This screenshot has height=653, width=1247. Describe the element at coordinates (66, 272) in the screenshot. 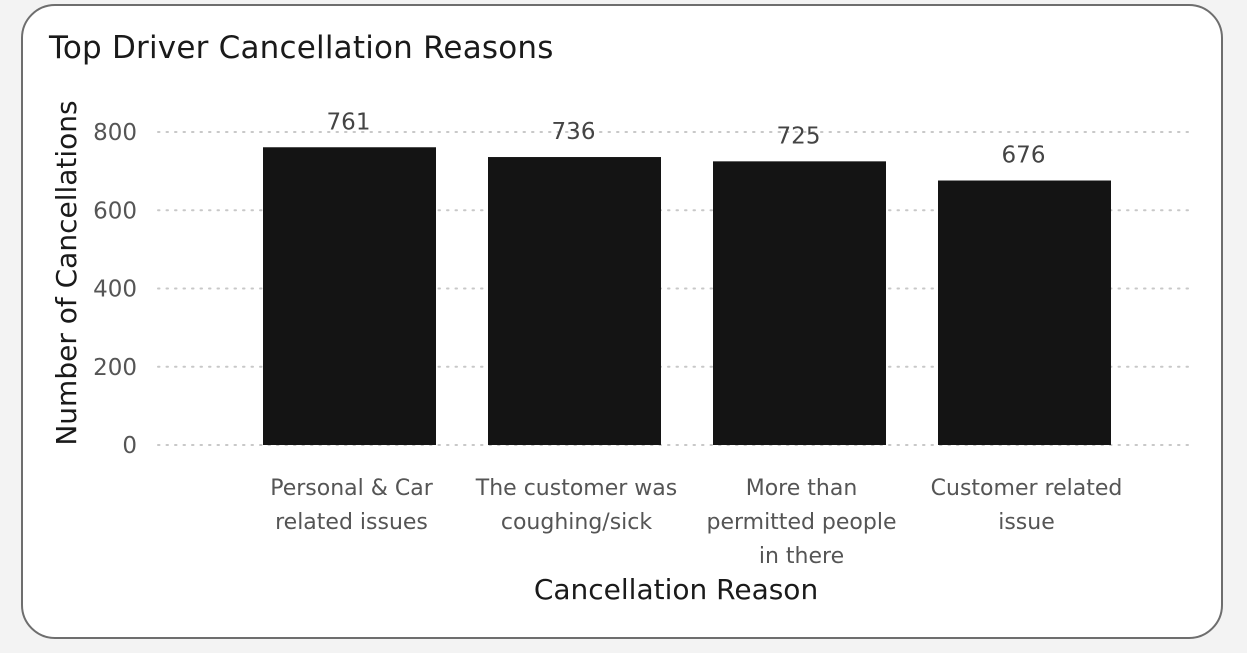

I see `y-axis-title: Number of Cancellations` at that location.